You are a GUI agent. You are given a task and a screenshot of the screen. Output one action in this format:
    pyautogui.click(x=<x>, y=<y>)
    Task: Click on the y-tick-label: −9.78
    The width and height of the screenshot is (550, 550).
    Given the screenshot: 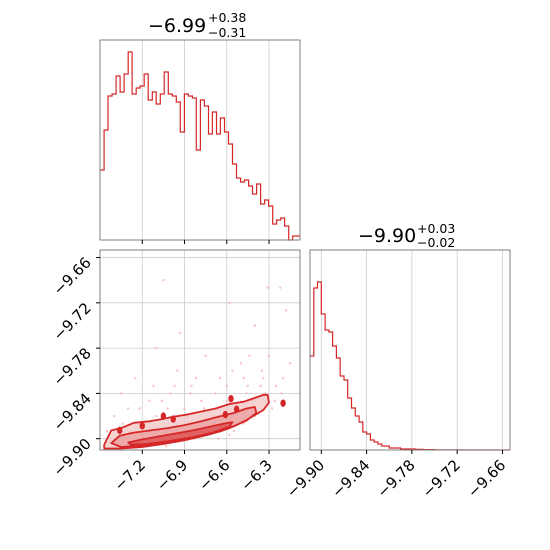 What is the action you would take?
    pyautogui.click(x=72, y=366)
    